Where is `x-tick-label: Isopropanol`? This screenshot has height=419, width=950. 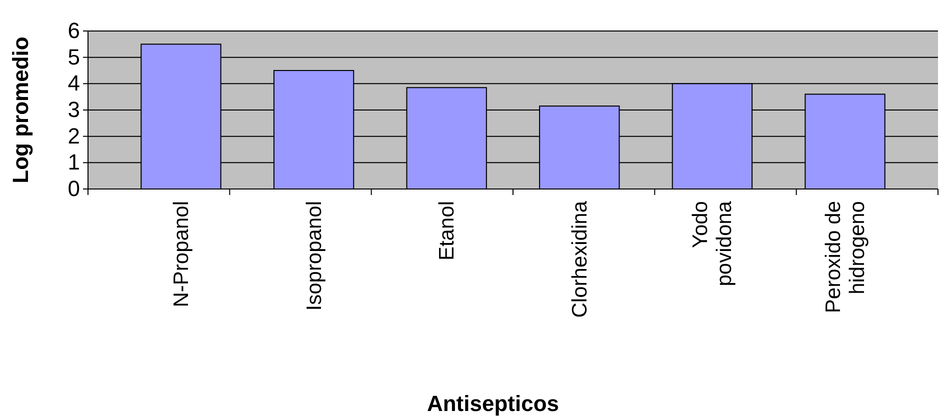
x-tick-label: Isopropanol is located at coordinates (314, 256).